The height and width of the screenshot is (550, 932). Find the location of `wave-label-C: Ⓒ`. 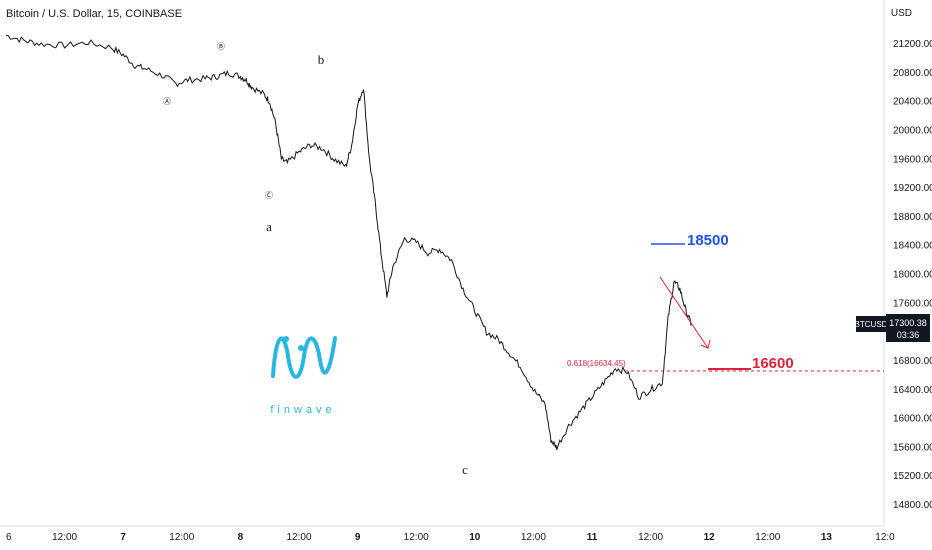

wave-label-C: Ⓒ is located at coordinates (269, 195).